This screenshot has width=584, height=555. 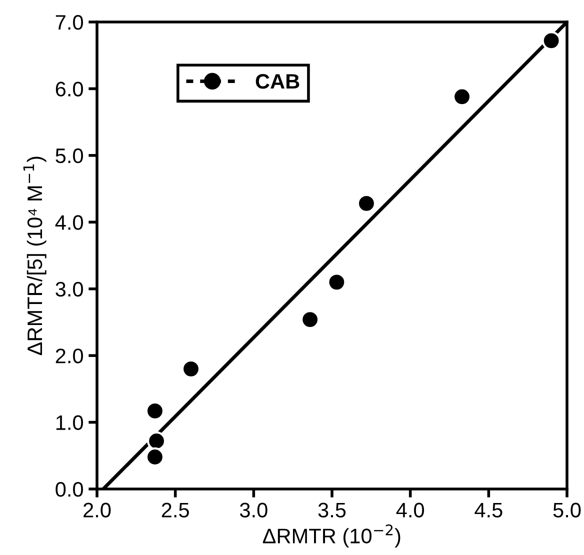 I want to click on y-tick-label: 4.0, so click(x=69, y=222).